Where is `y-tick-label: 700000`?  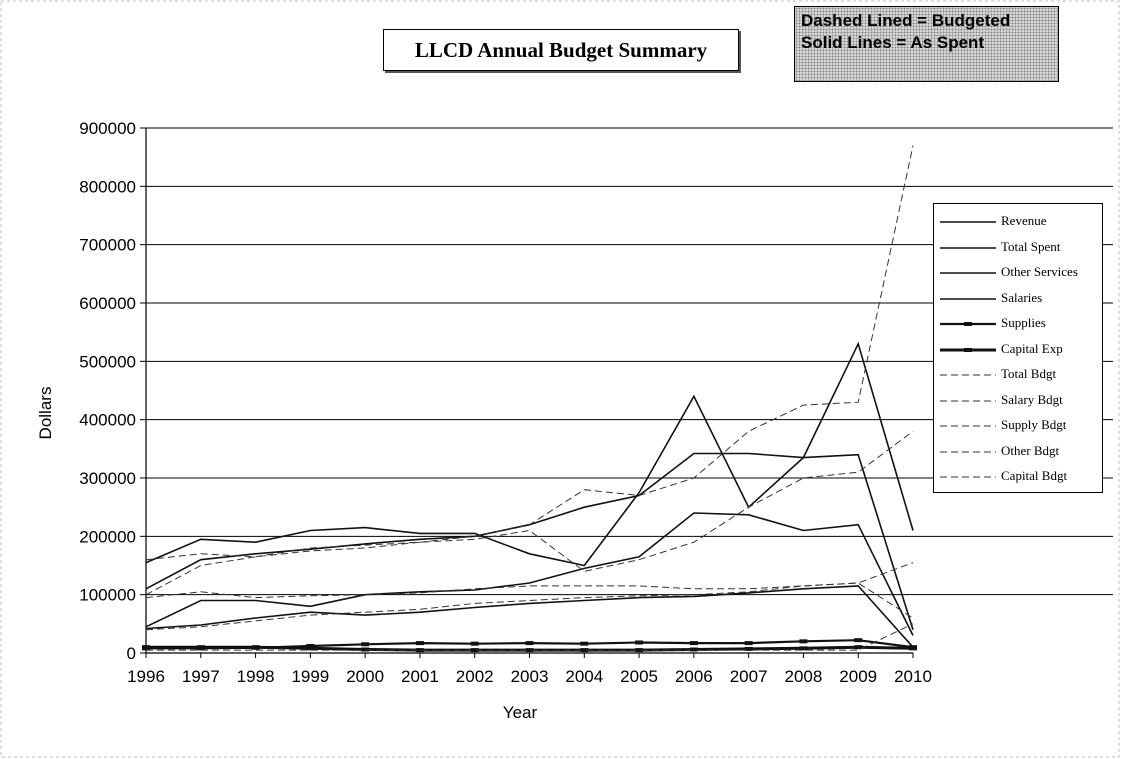 y-tick-label: 700000 is located at coordinates (107, 245).